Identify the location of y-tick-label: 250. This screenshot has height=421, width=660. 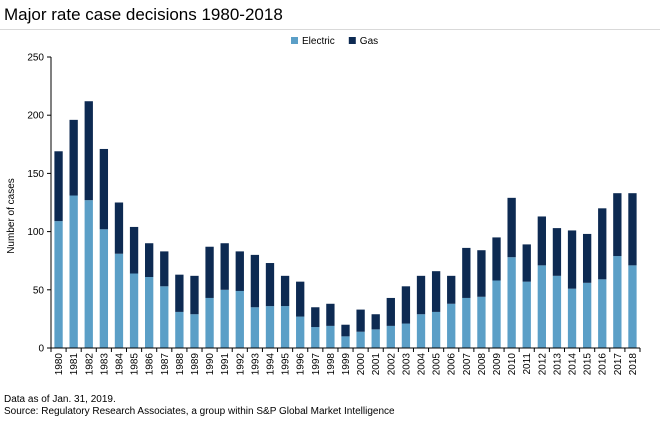
(35, 58).